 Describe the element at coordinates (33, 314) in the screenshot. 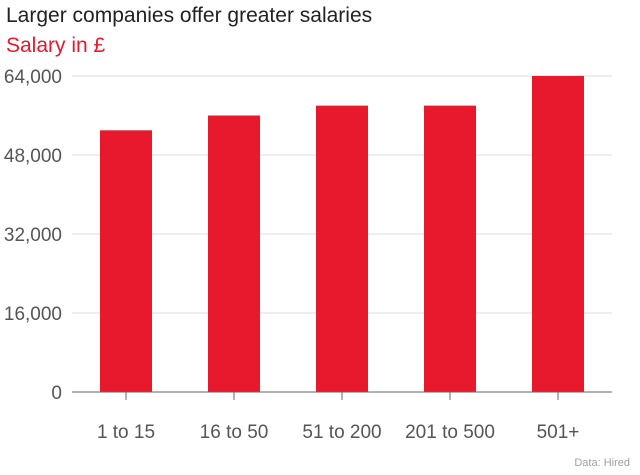

I see `y-tick-label: 16,000` at that location.